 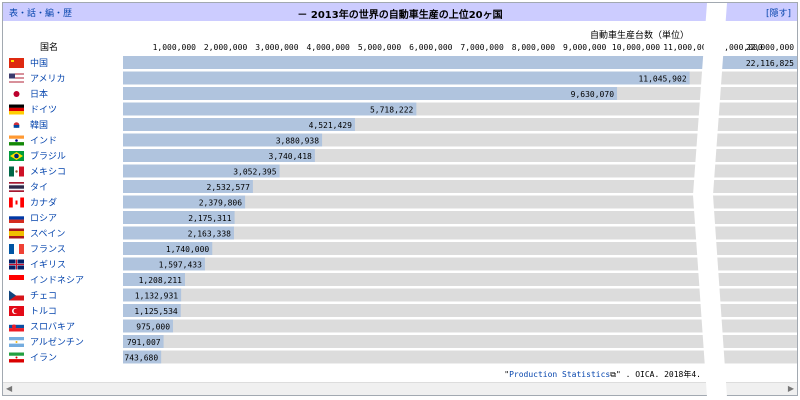 What do you see at coordinates (49, 47) in the screenshot?
I see `column-header: 国名` at bounding box center [49, 47].